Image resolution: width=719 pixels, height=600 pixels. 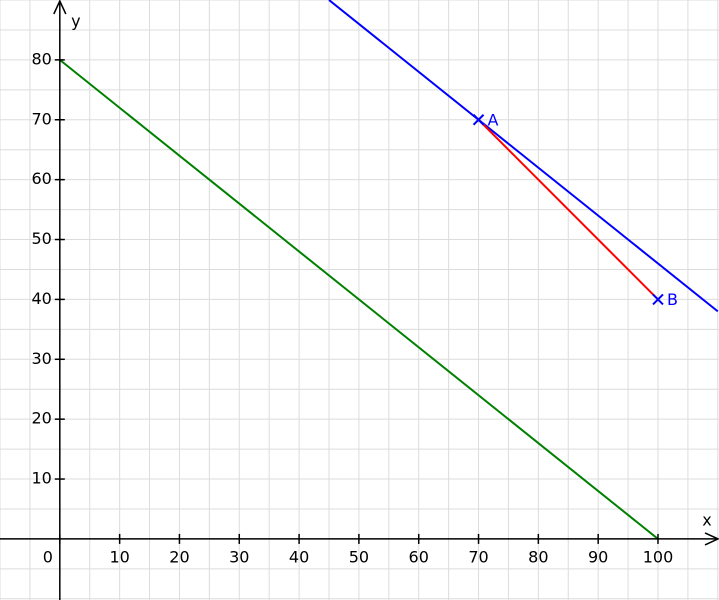 What do you see at coordinates (598, 556) in the screenshot?
I see `x-tick-label: 90` at bounding box center [598, 556].